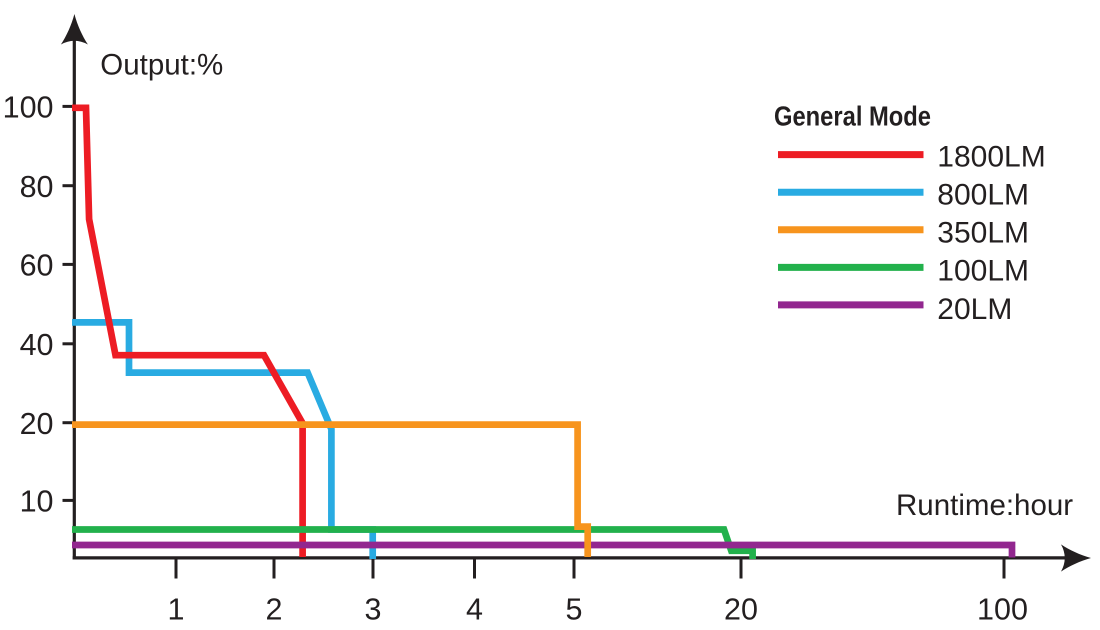 This screenshot has width=1100, height=630. What do you see at coordinates (974, 309) in the screenshot?
I see `svg-text: 20LM` at bounding box center [974, 309].